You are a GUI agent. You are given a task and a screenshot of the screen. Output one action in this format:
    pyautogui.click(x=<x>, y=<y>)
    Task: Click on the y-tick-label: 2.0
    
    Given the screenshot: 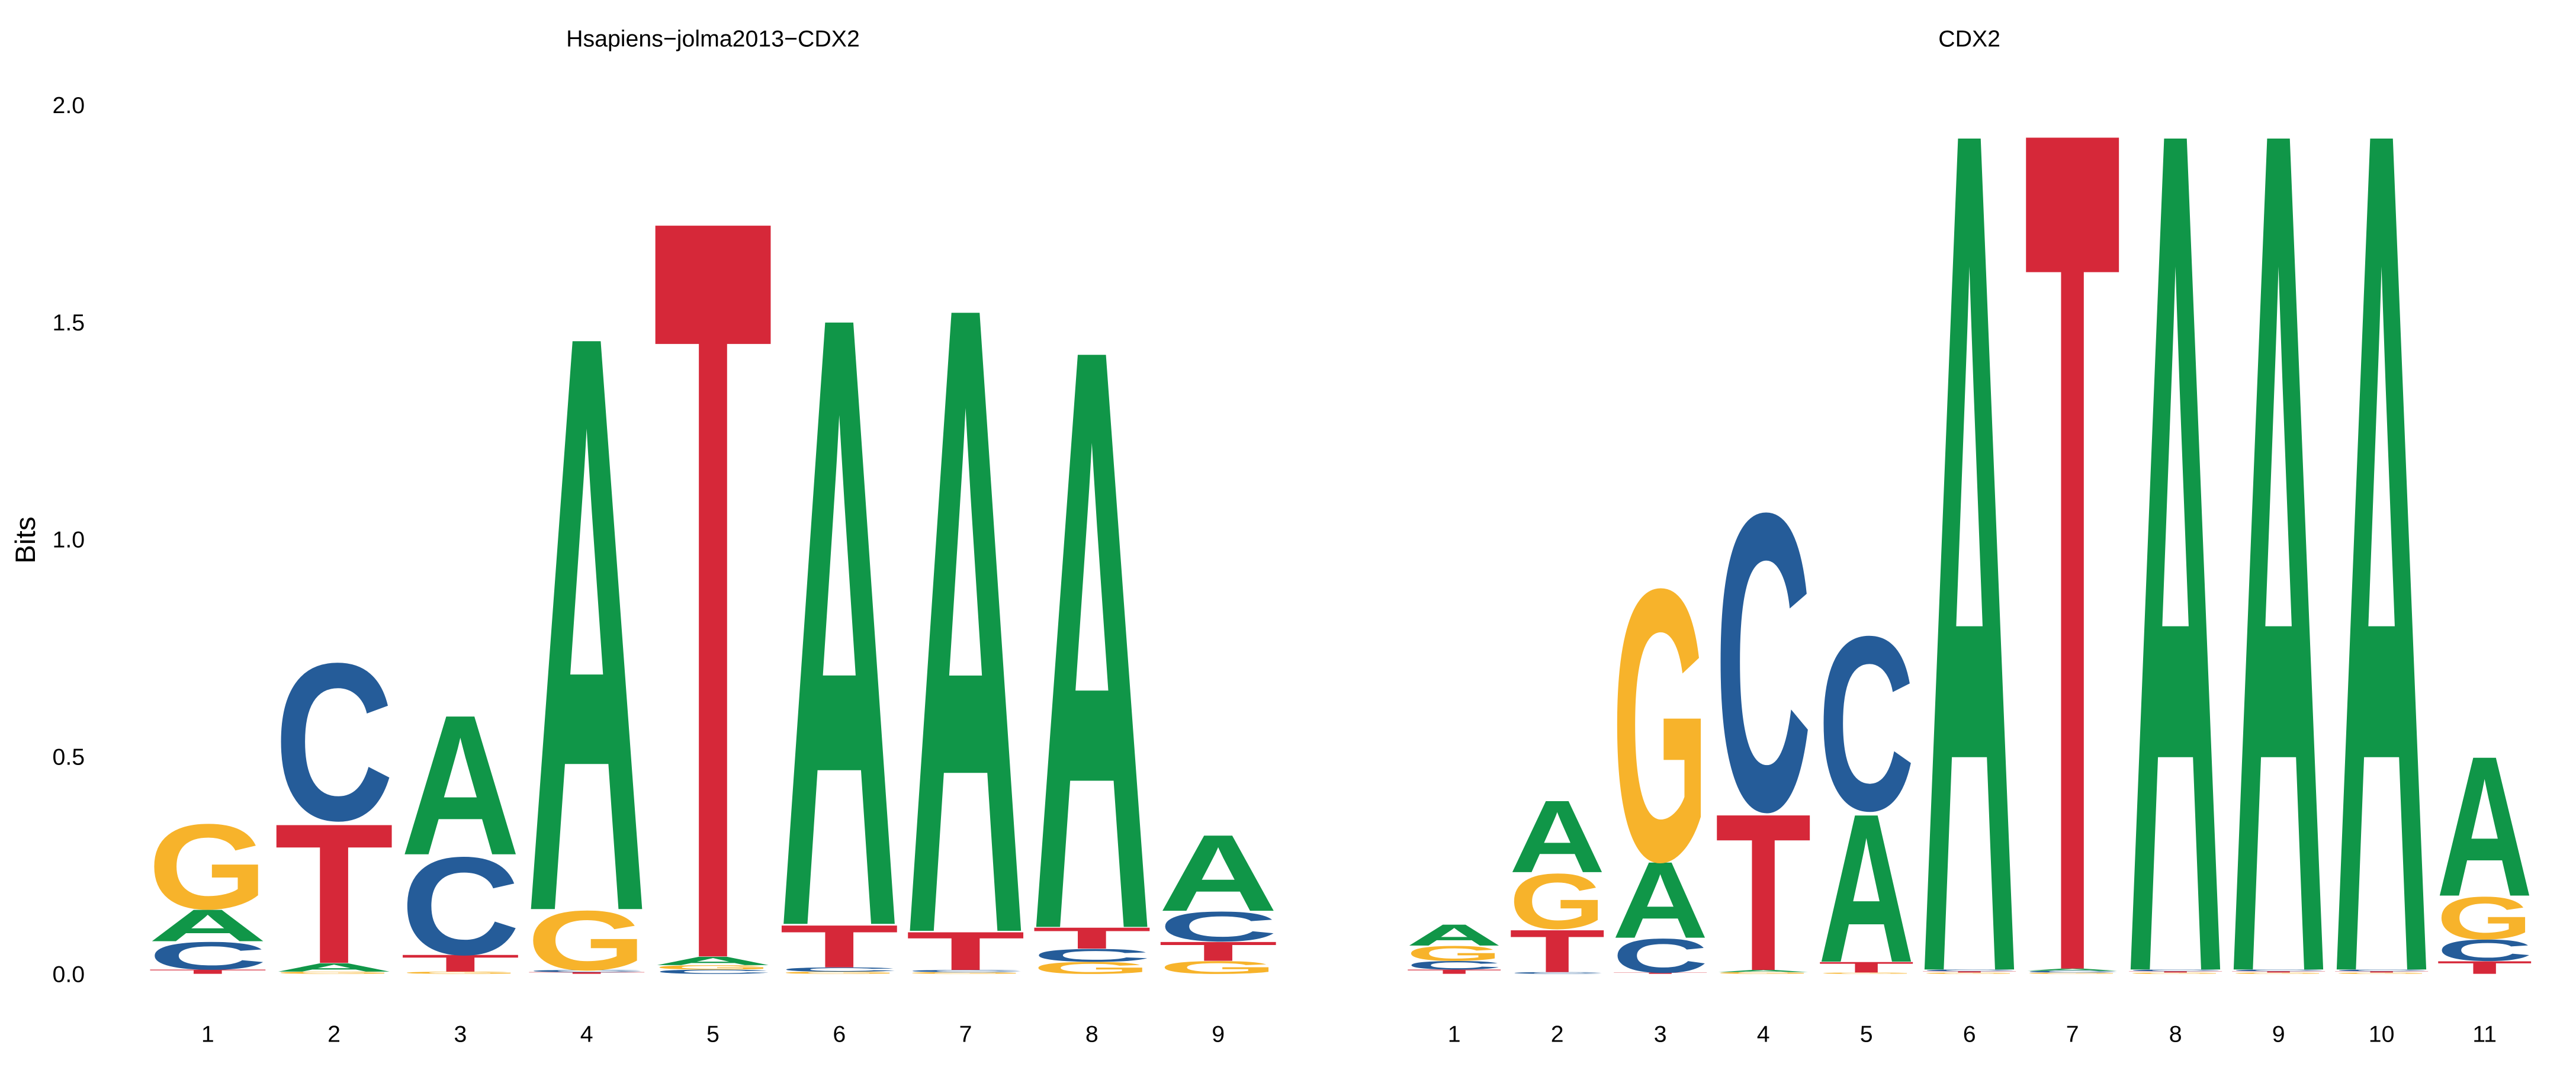 What is the action you would take?
    pyautogui.click(x=69, y=105)
    